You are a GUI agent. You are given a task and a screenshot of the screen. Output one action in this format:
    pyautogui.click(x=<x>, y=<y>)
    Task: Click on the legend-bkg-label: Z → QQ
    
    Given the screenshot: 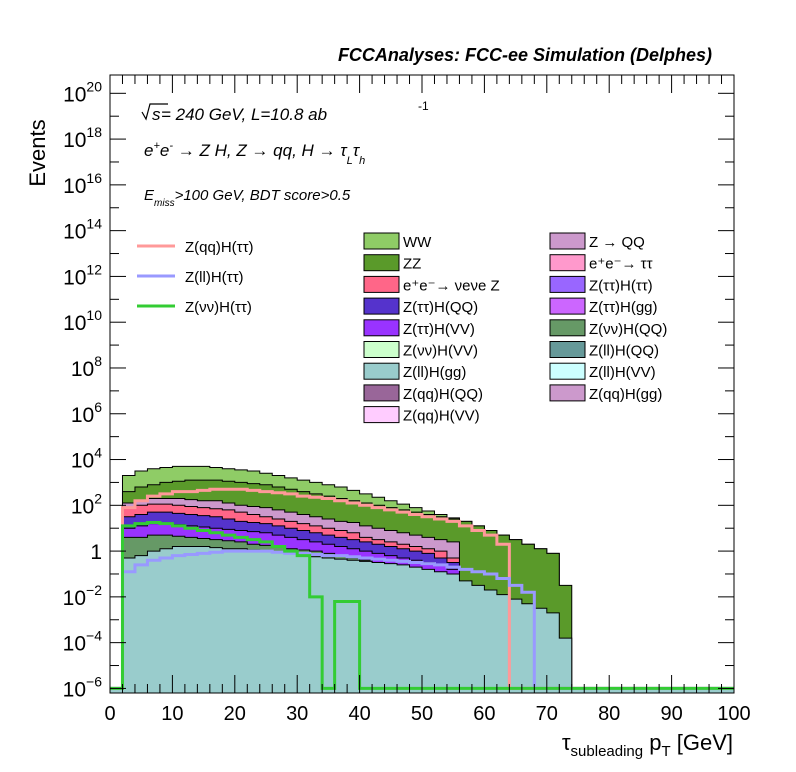 What is the action you would take?
    pyautogui.click(x=617, y=242)
    